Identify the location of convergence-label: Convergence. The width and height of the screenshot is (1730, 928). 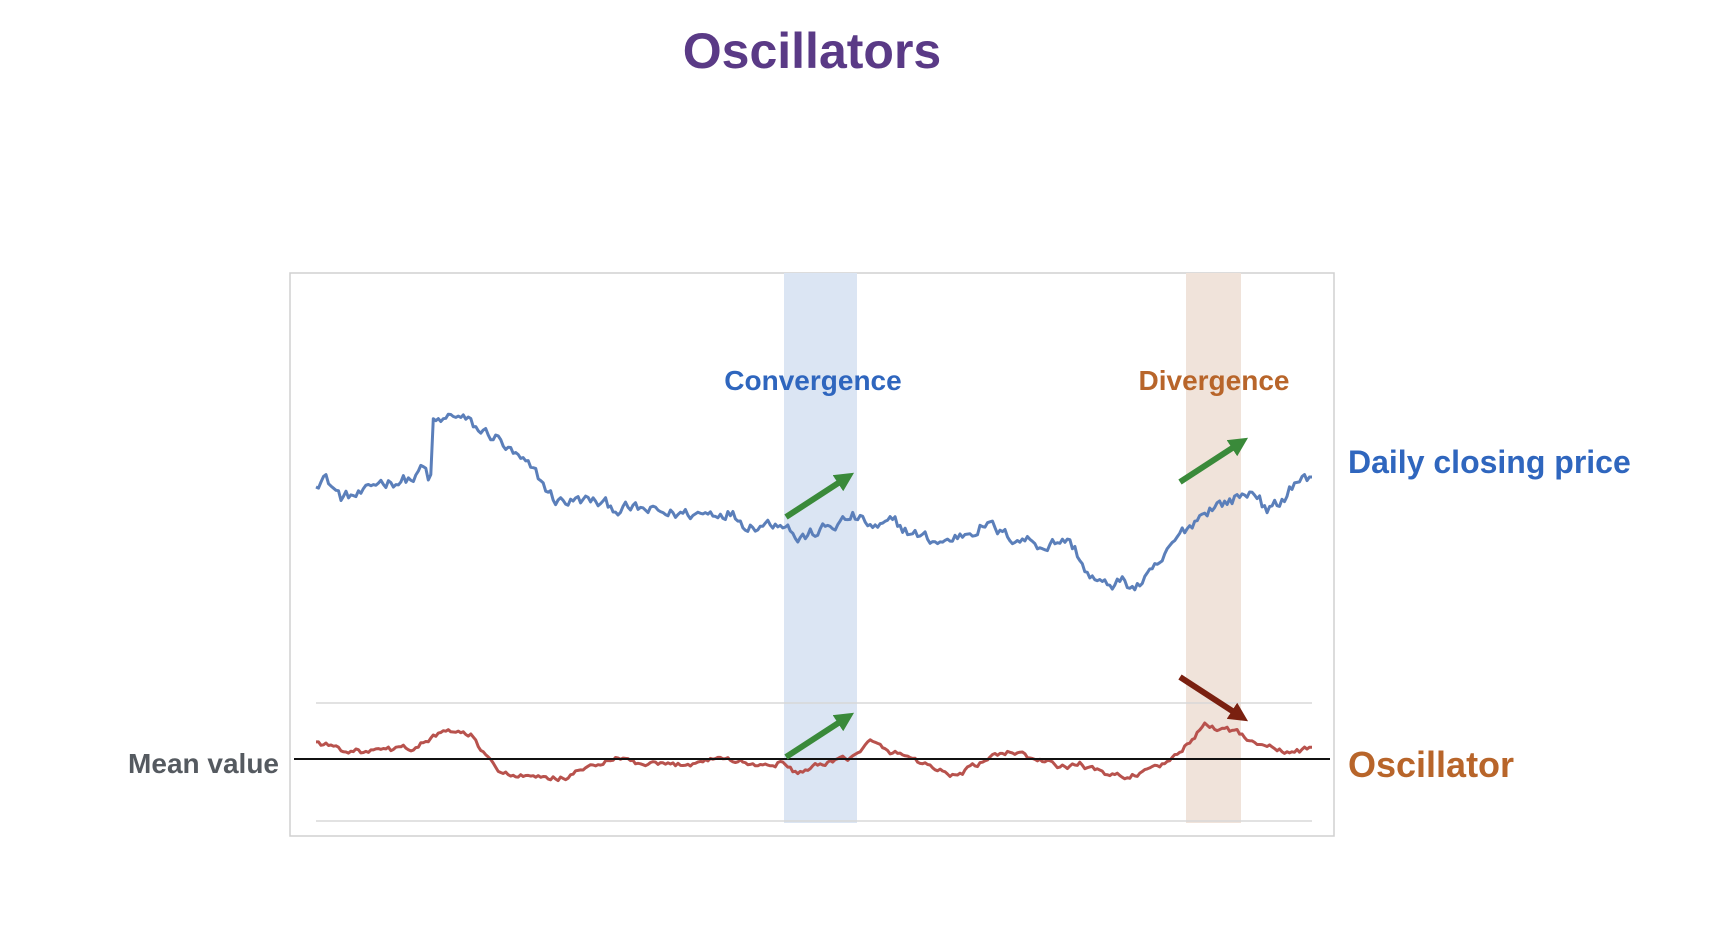
(812, 380).